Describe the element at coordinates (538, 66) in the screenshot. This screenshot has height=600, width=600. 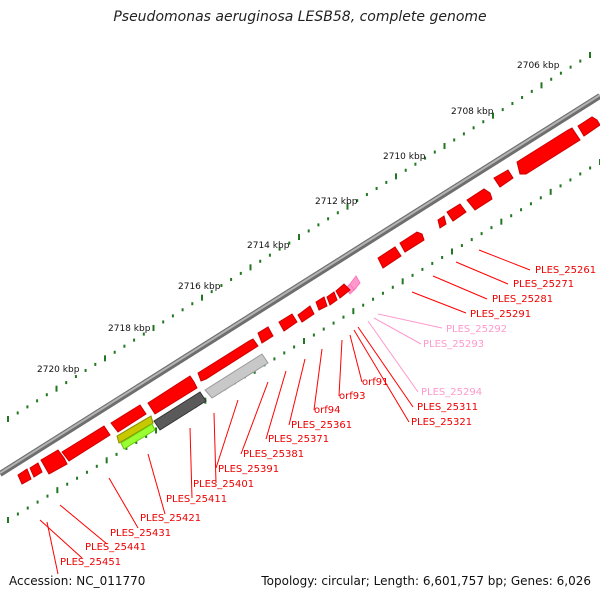
I see `tick-label-2706: 2706 kbp` at that location.